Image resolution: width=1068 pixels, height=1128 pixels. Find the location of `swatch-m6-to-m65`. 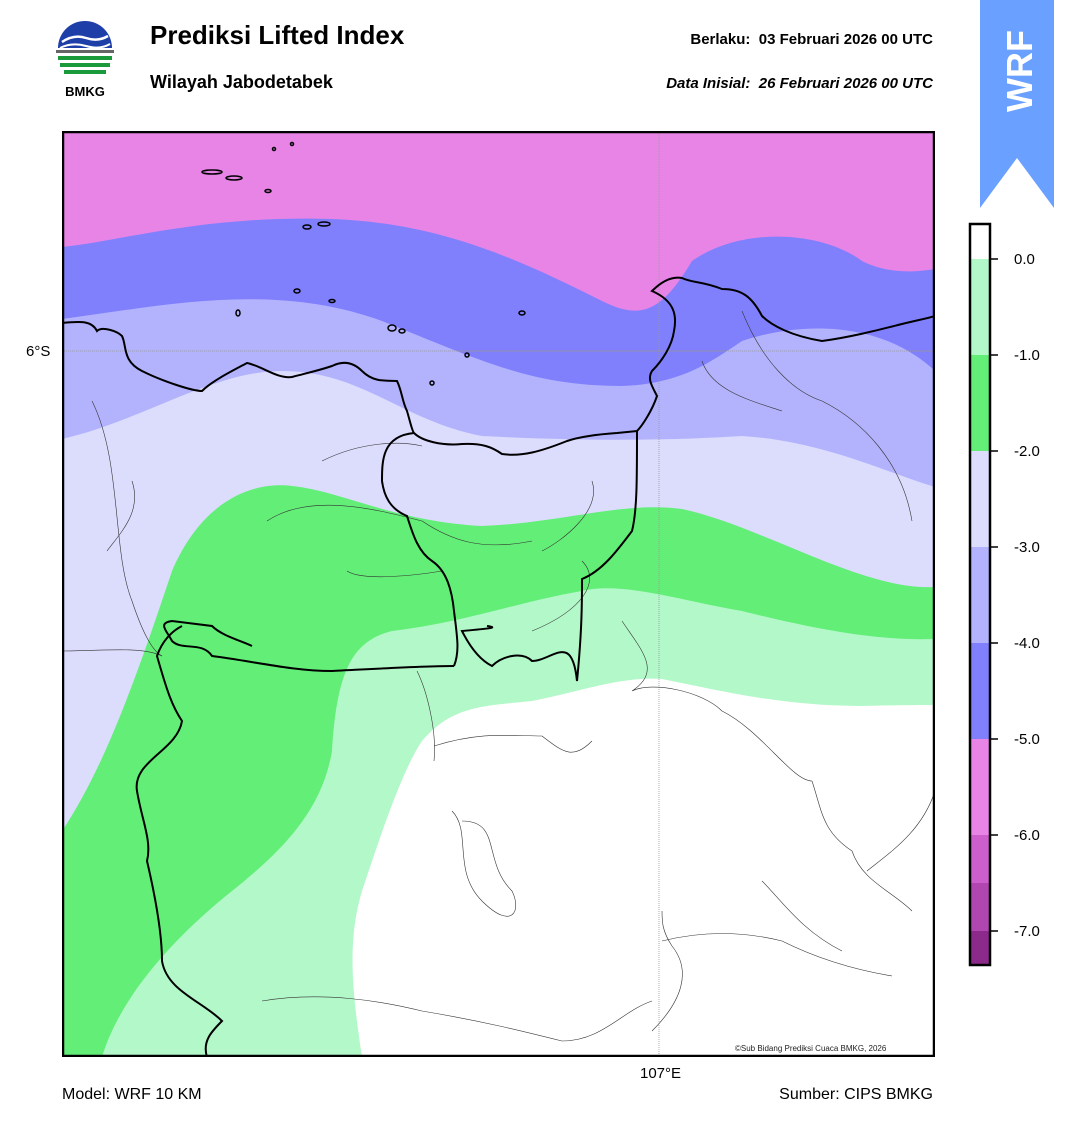

swatch-m6-to-m65 is located at coordinates (980, 859).